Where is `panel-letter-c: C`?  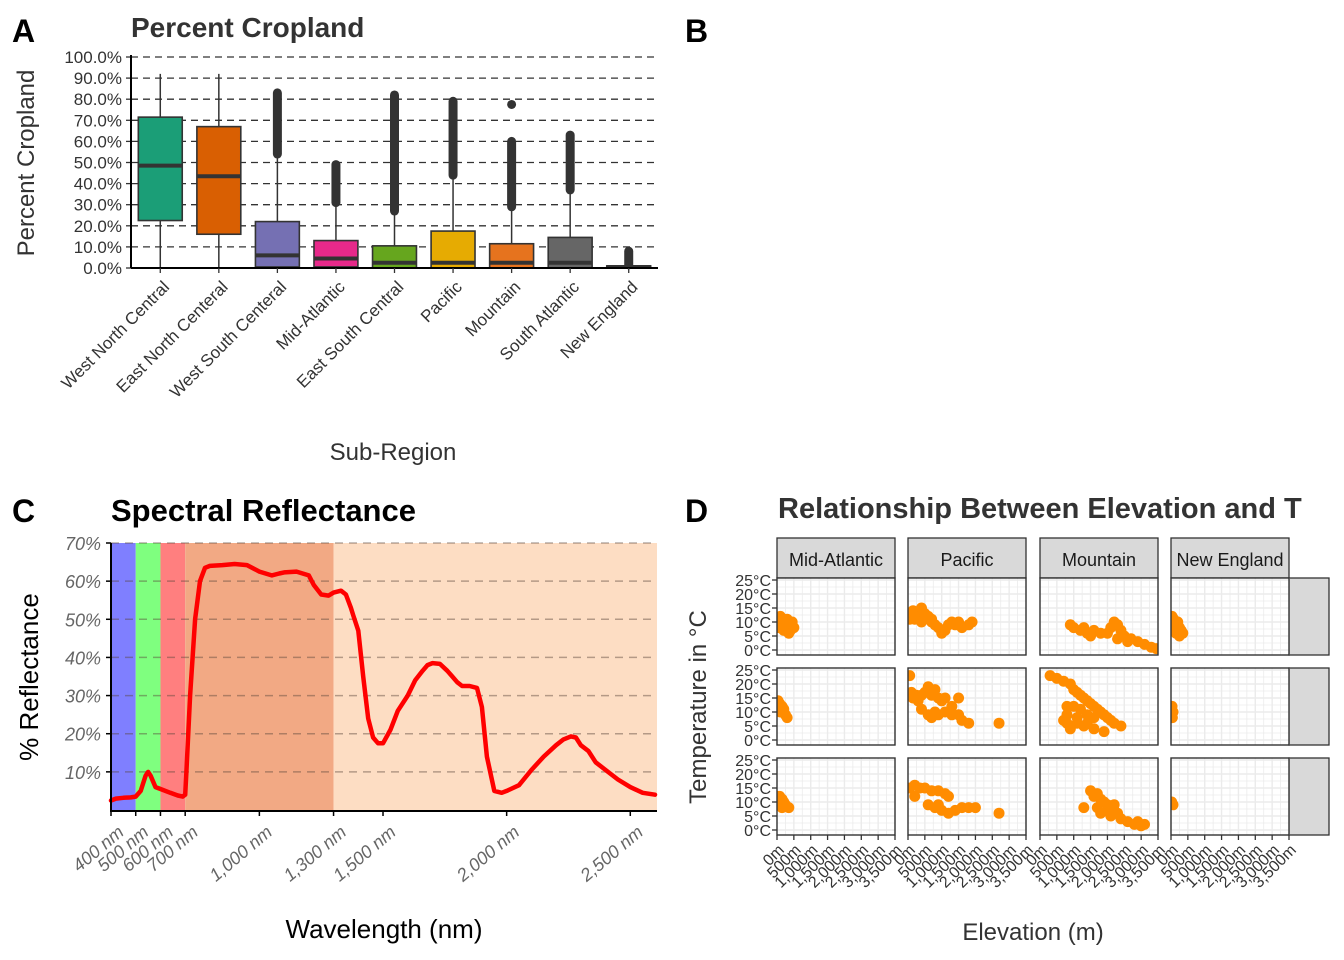
panel-letter-c: C is located at coordinates (23, 511).